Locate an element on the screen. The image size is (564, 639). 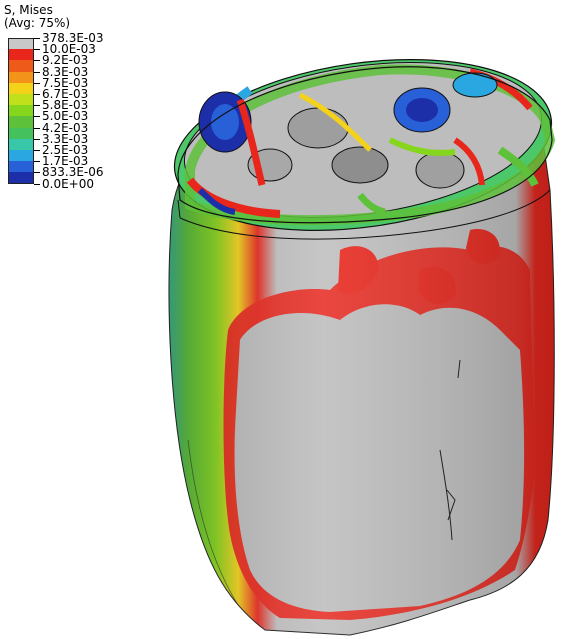
legend-label: 833.3E-06 is located at coordinates (73, 172).